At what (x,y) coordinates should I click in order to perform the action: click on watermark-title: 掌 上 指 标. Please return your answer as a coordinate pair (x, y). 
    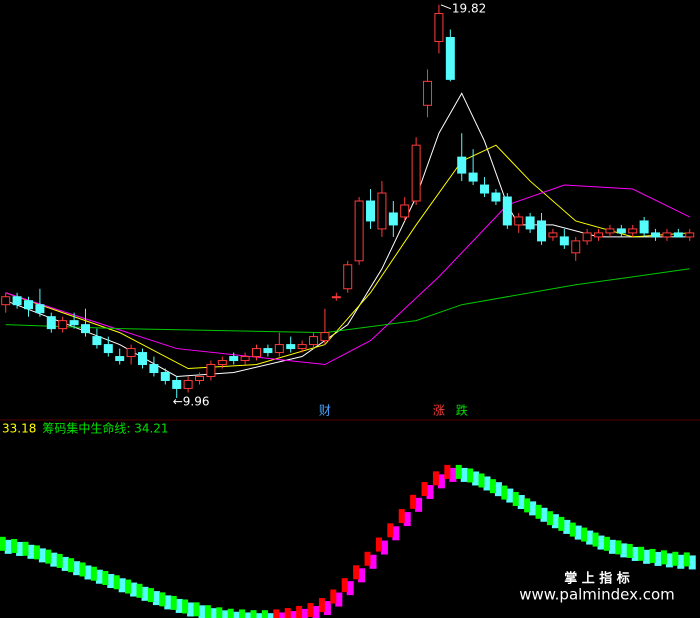
    Looking at the image, I should click on (597, 579).